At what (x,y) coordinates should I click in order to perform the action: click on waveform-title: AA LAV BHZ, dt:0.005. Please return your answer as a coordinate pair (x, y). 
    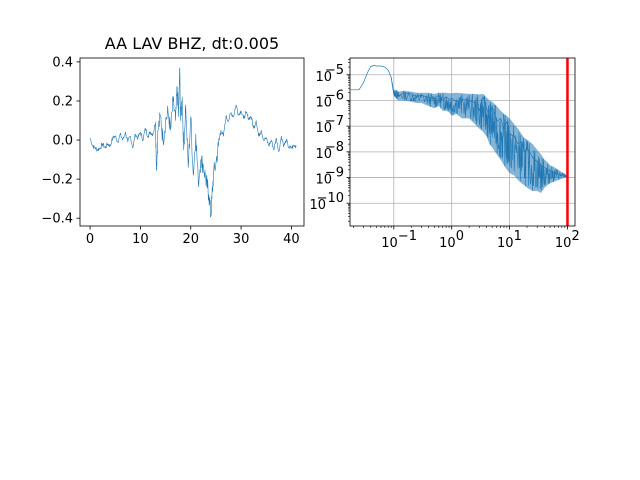
    Looking at the image, I should click on (192, 43).